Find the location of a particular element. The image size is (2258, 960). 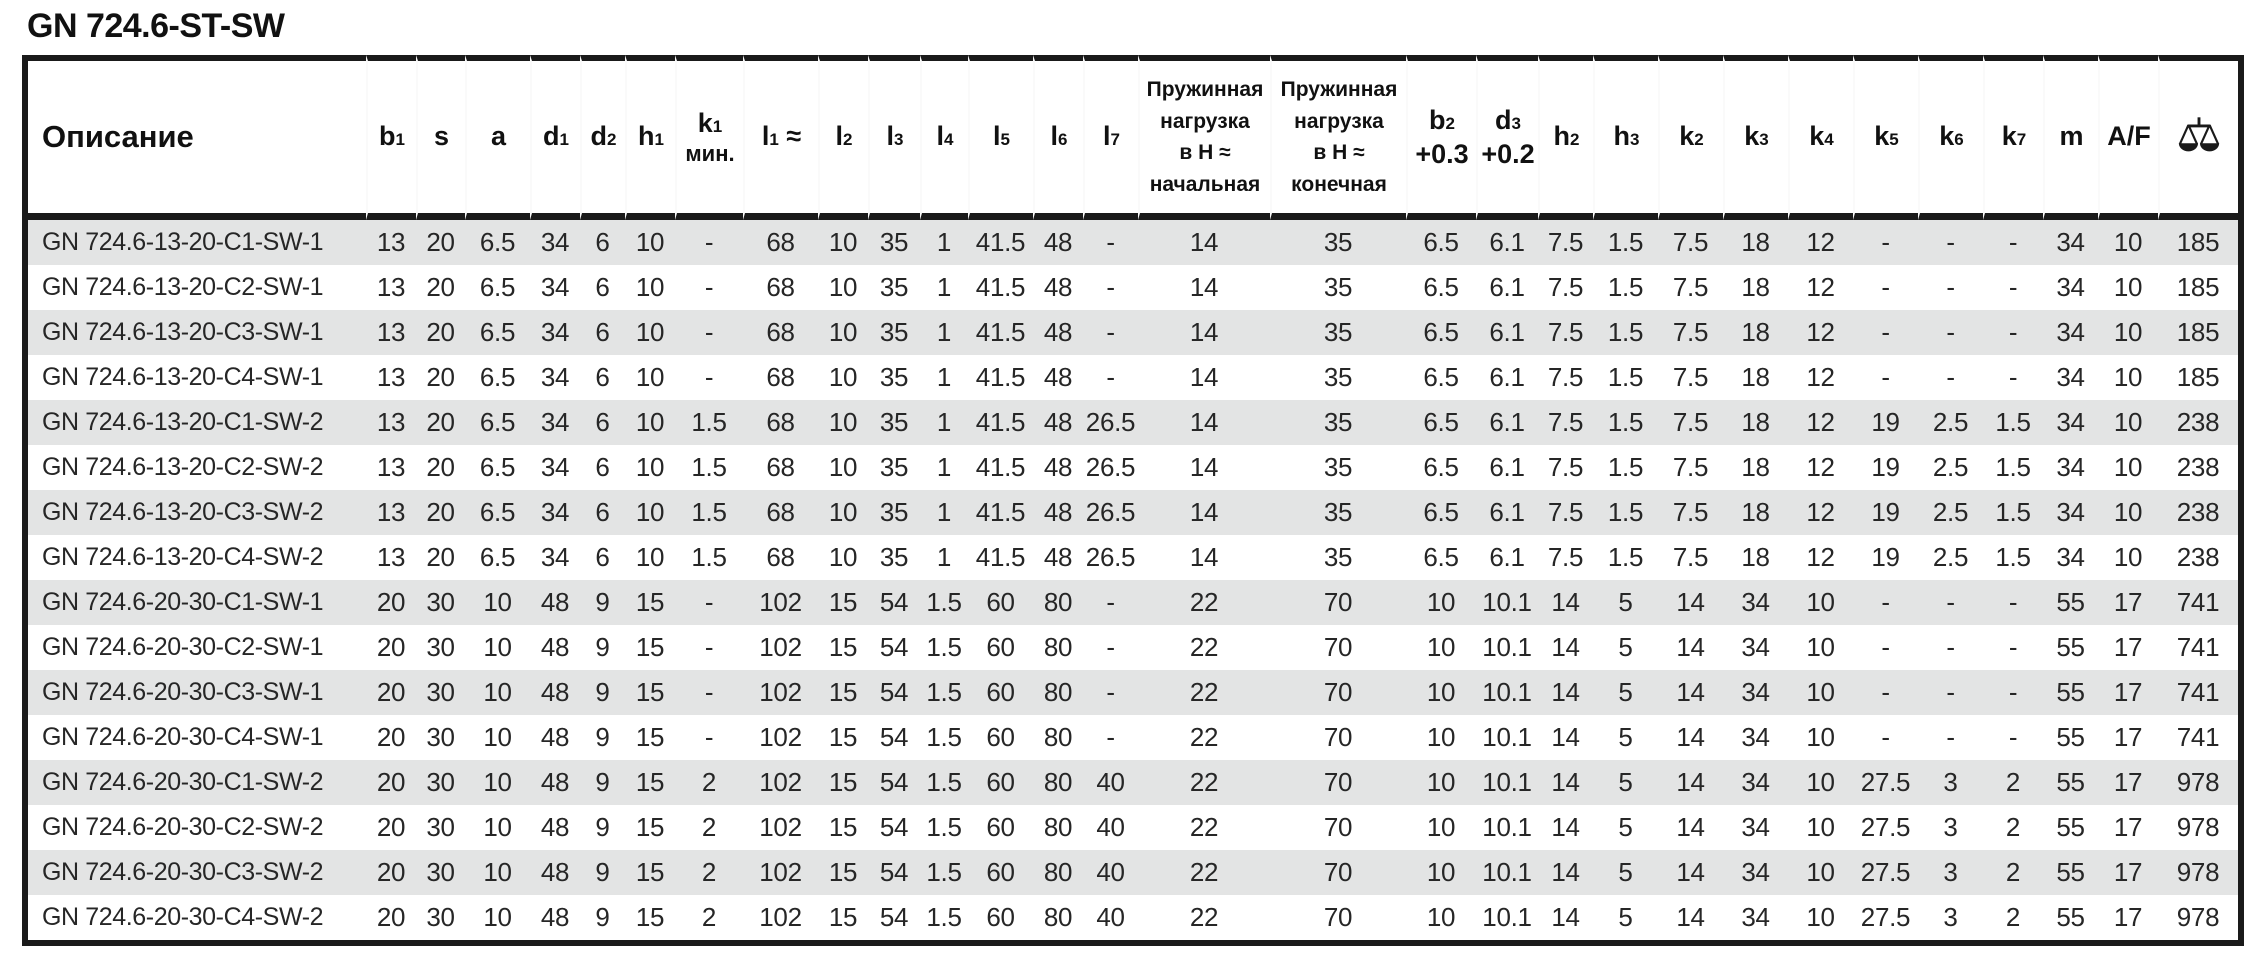

column-header-k4: k4 is located at coordinates (1820, 137).